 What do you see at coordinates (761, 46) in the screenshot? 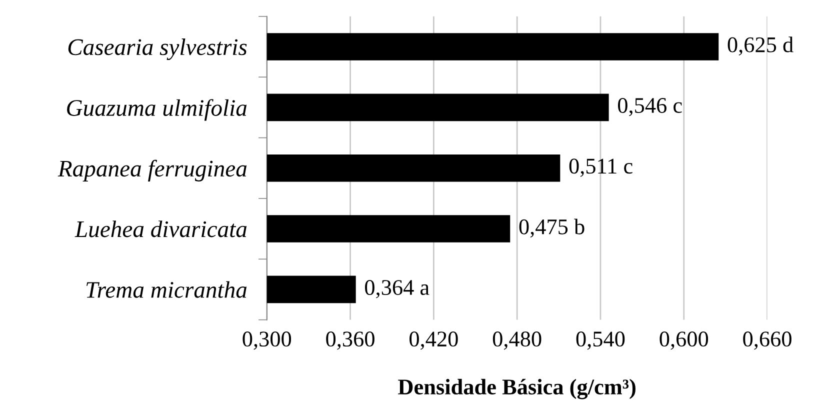
I see `data-label: 0,625 d` at bounding box center [761, 46].